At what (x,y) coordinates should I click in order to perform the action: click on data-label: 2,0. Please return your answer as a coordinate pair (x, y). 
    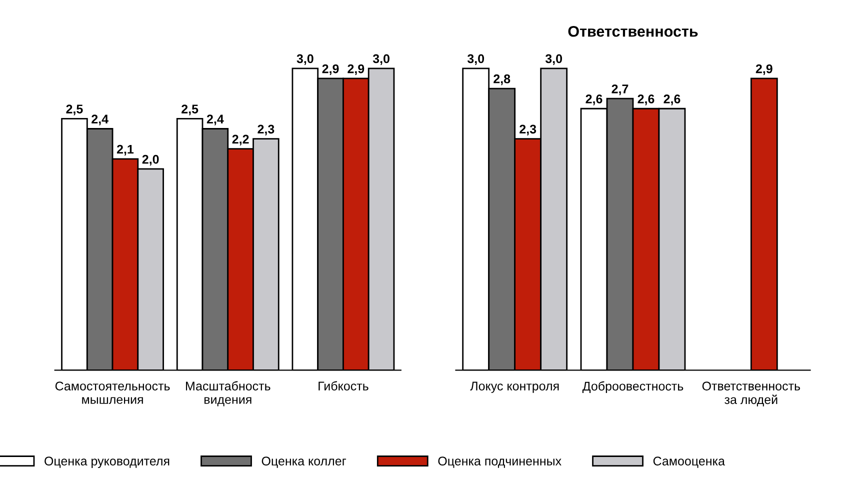
    Looking at the image, I should click on (150, 160).